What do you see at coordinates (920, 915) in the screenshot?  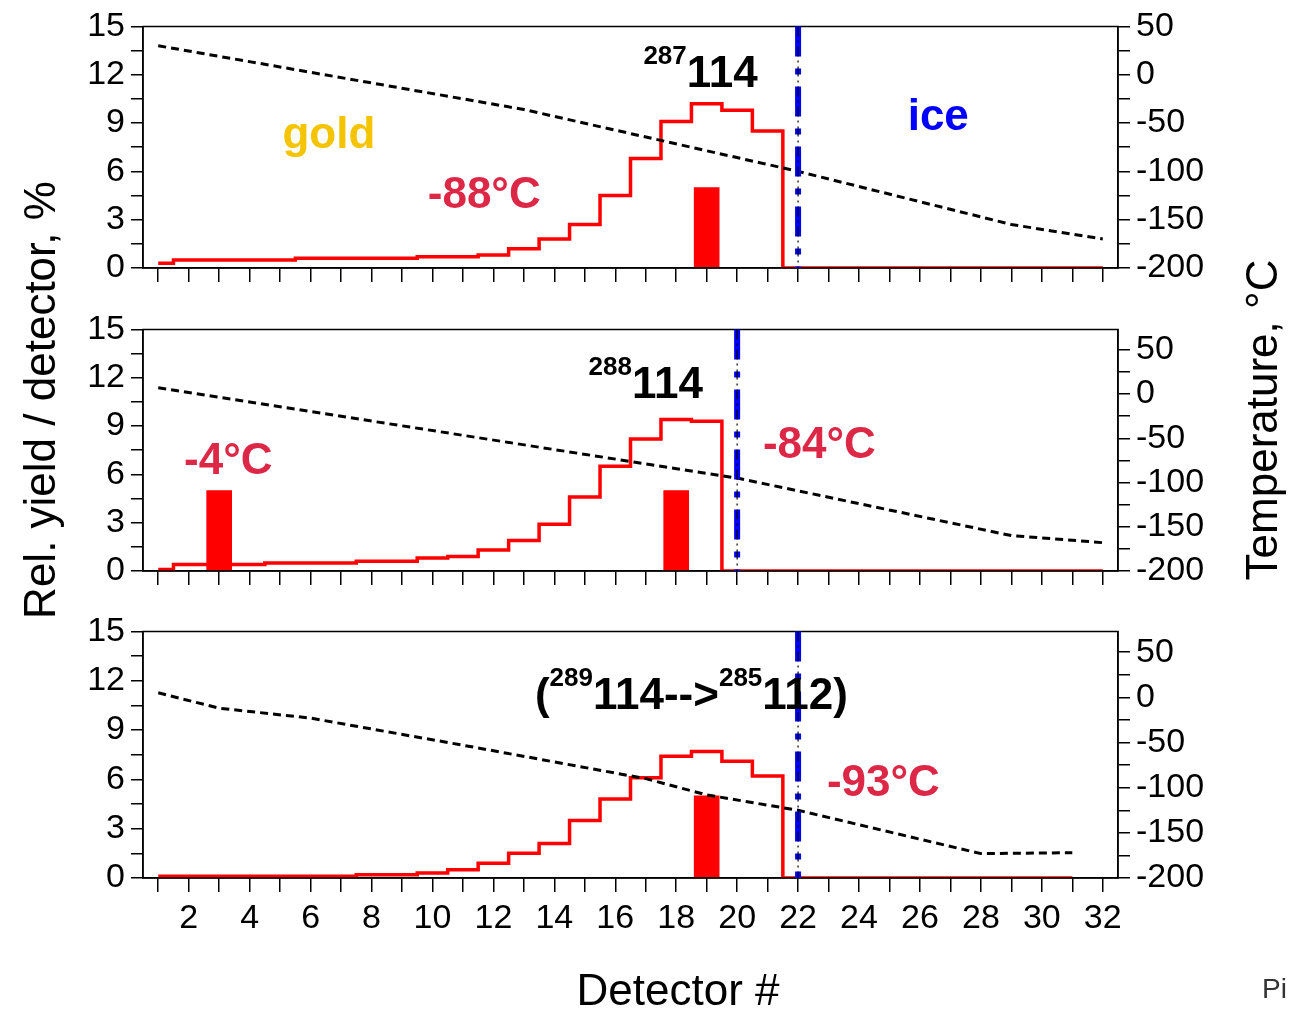 I see `x-tick-label: 26` at bounding box center [920, 915].